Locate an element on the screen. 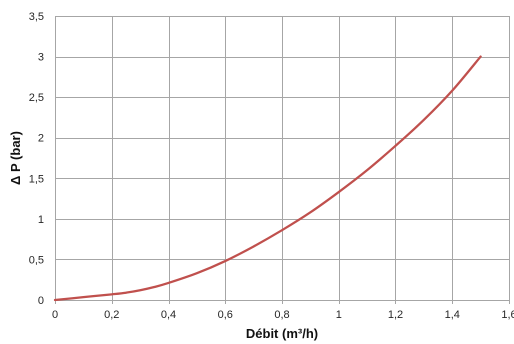 The image size is (514, 344). y-tick-label: 0 is located at coordinates (41, 301).